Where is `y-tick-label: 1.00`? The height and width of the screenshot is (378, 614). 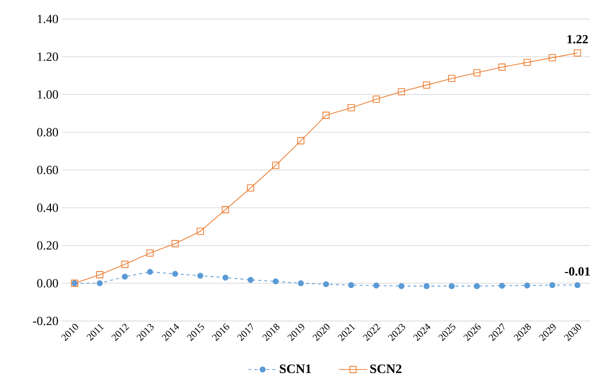 y-tick-label: 1.00 is located at coordinates (48, 94).